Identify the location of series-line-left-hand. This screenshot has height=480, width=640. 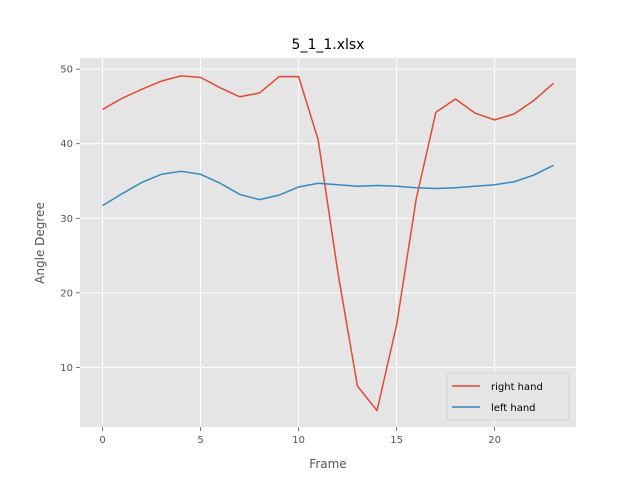
(328, 185).